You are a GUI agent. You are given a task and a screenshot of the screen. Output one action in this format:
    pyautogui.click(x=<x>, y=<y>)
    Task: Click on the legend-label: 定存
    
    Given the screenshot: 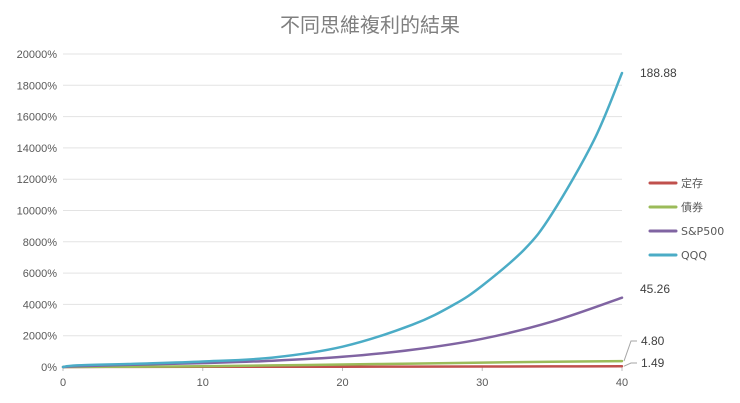 What is the action you would take?
    pyautogui.click(x=692, y=183)
    